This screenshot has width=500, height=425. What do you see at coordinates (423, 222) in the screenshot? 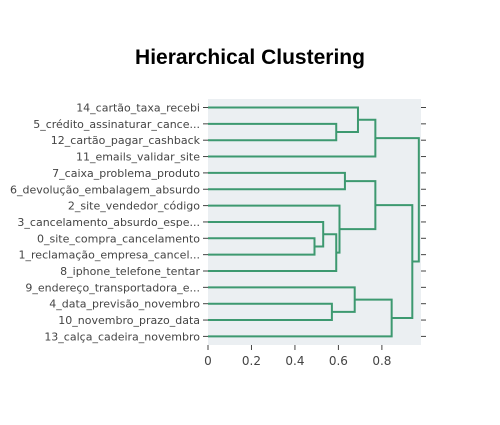
I see `right-tick-marks` at bounding box center [423, 222].